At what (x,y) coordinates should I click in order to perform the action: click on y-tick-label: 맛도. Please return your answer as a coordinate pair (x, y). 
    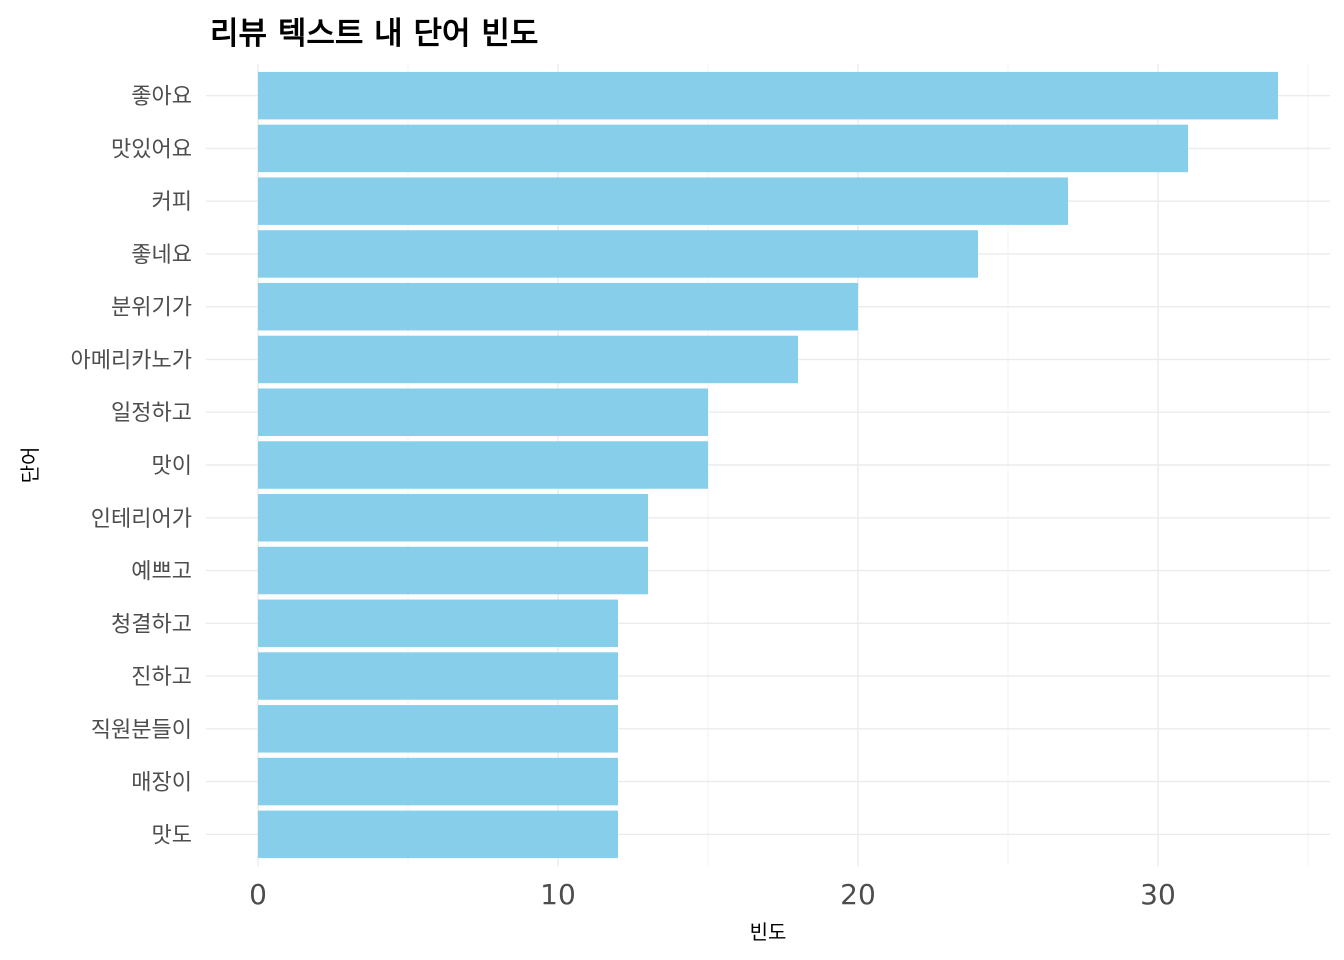
    Looking at the image, I should click on (172, 835).